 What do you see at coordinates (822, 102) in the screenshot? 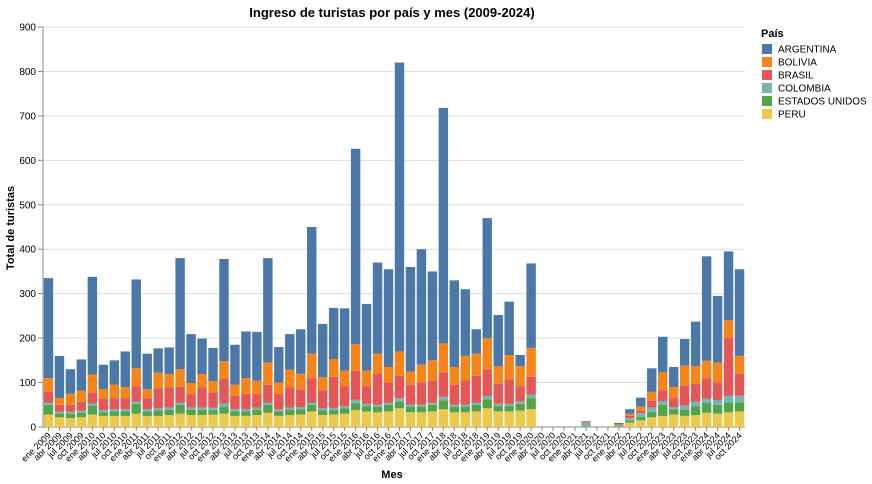
I see `legend-label: ESTADOS UNIDOS` at bounding box center [822, 102].